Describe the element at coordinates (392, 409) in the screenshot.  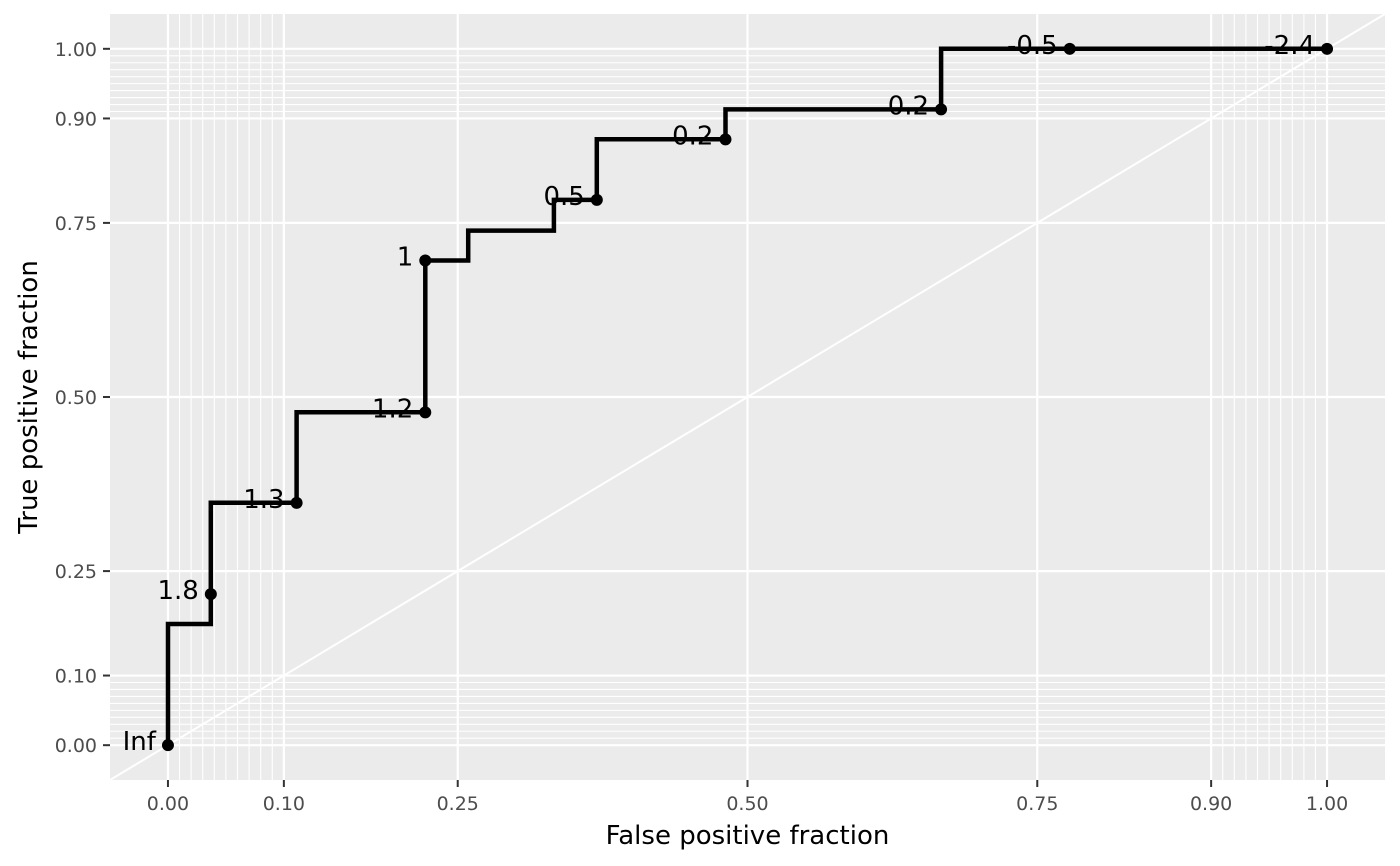
I see `cutoff-label: 1.2` at that location.